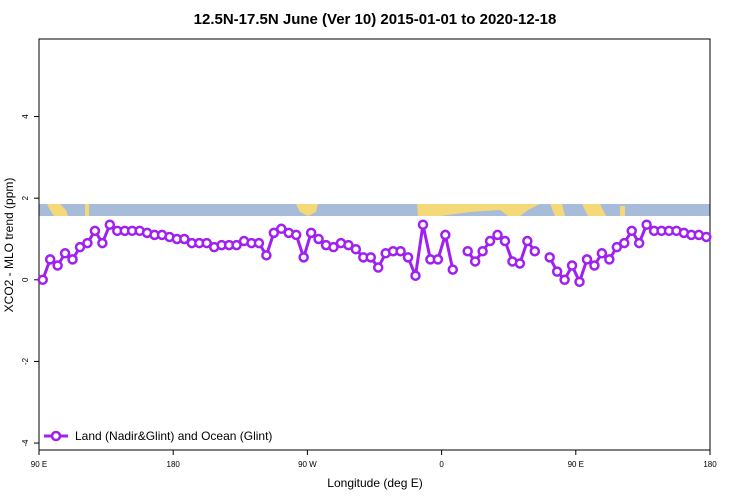 This screenshot has width=750, height=500. I want to click on legend-marker, so click(56, 436).